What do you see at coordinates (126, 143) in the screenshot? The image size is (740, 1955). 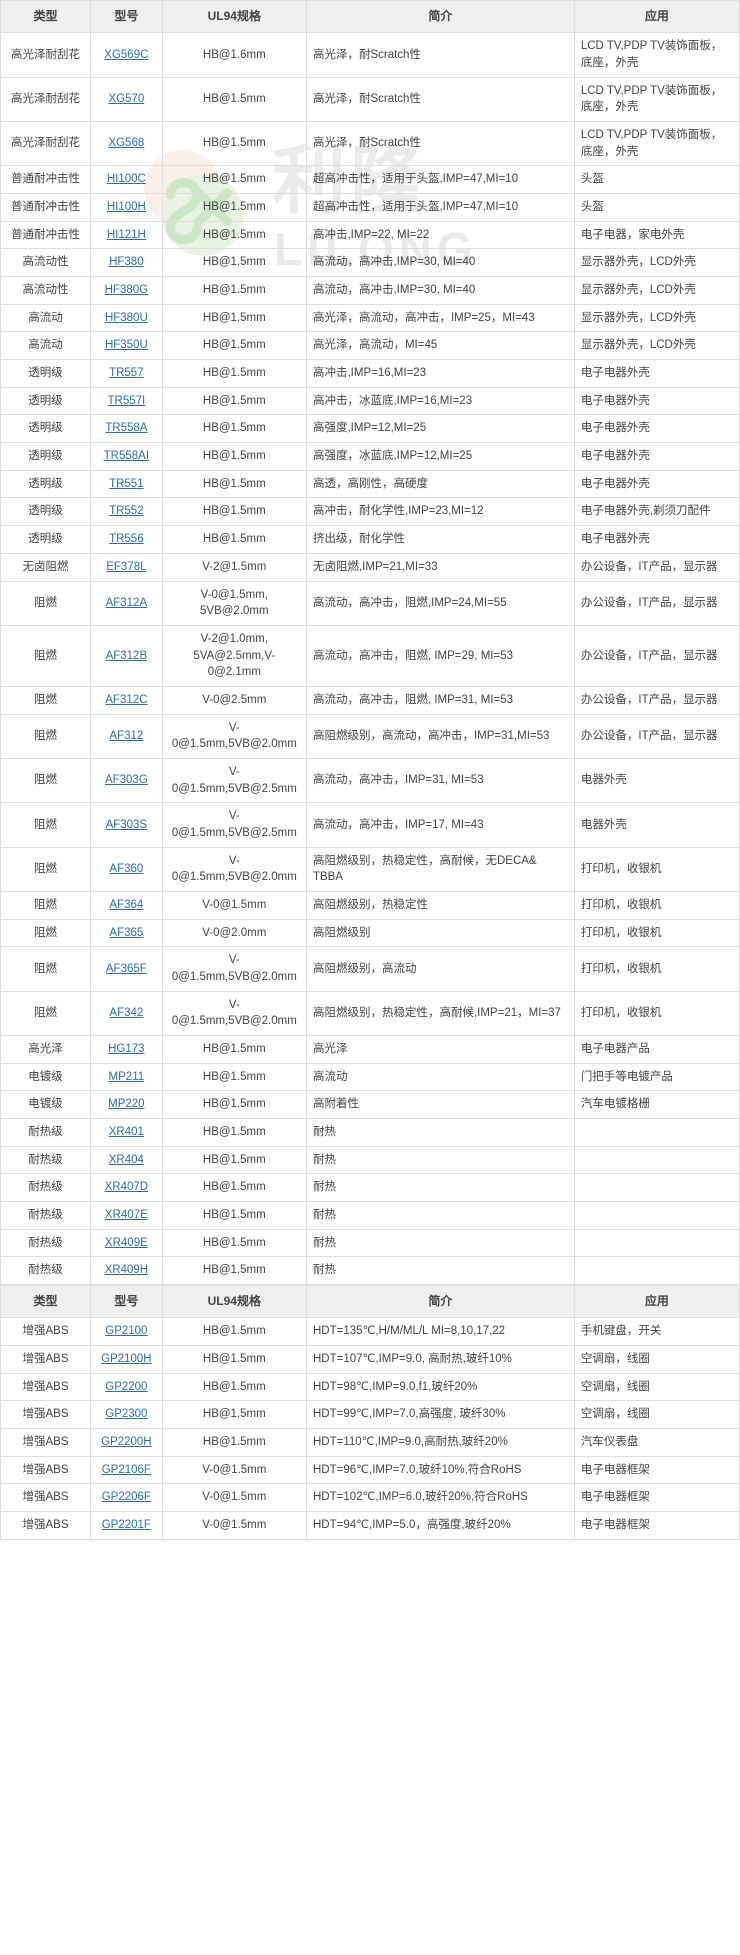 I see `model-link: XG568` at bounding box center [126, 143].